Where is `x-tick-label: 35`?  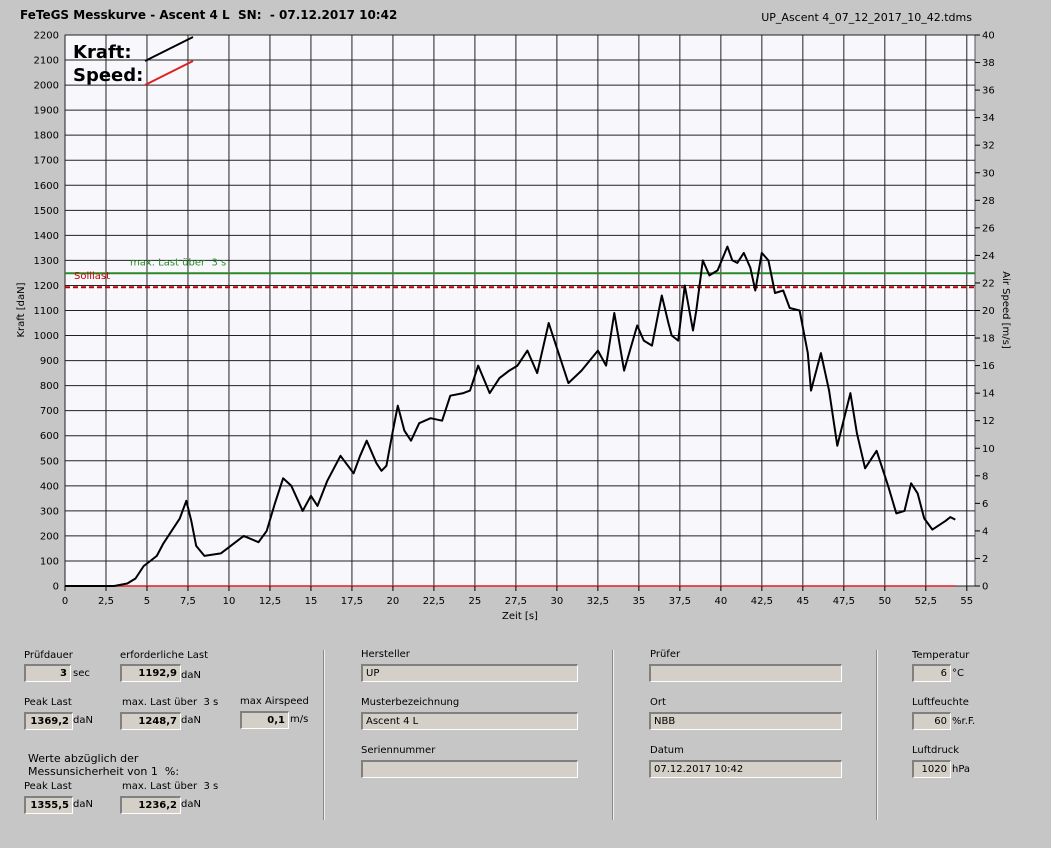 x-tick-label: 35 is located at coordinates (639, 601).